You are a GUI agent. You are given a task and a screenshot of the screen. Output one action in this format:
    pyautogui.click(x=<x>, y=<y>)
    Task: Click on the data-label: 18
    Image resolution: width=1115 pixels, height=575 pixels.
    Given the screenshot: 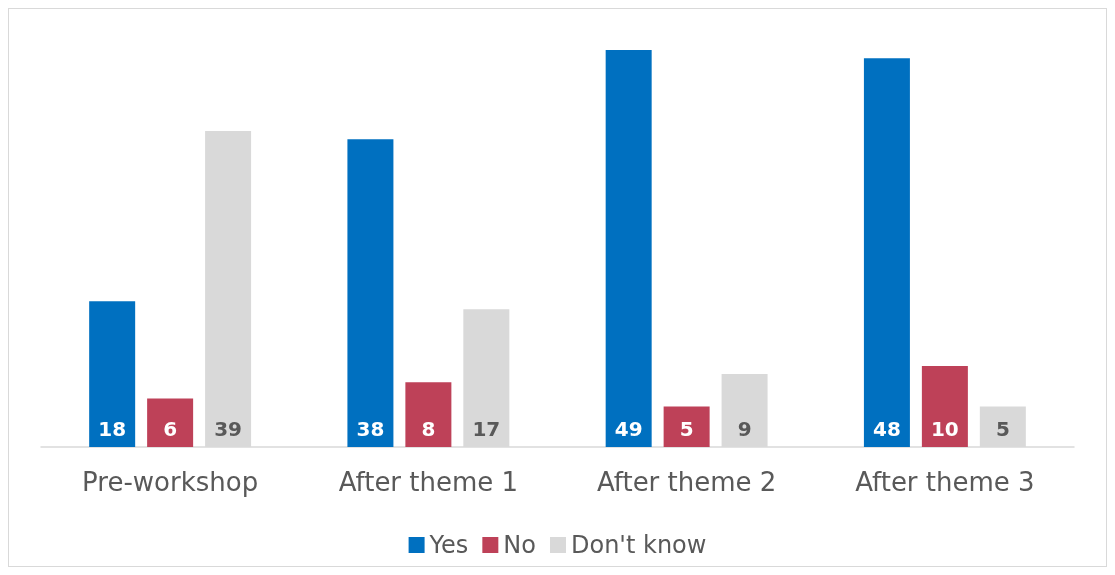 What is the action you would take?
    pyautogui.click(x=112, y=429)
    